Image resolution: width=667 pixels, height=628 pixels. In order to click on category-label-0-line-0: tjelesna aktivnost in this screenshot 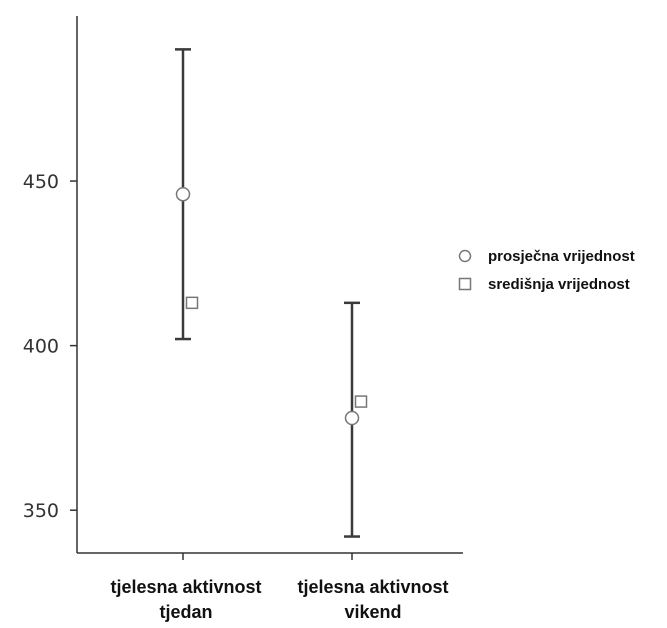, I will do `click(185, 587)`.